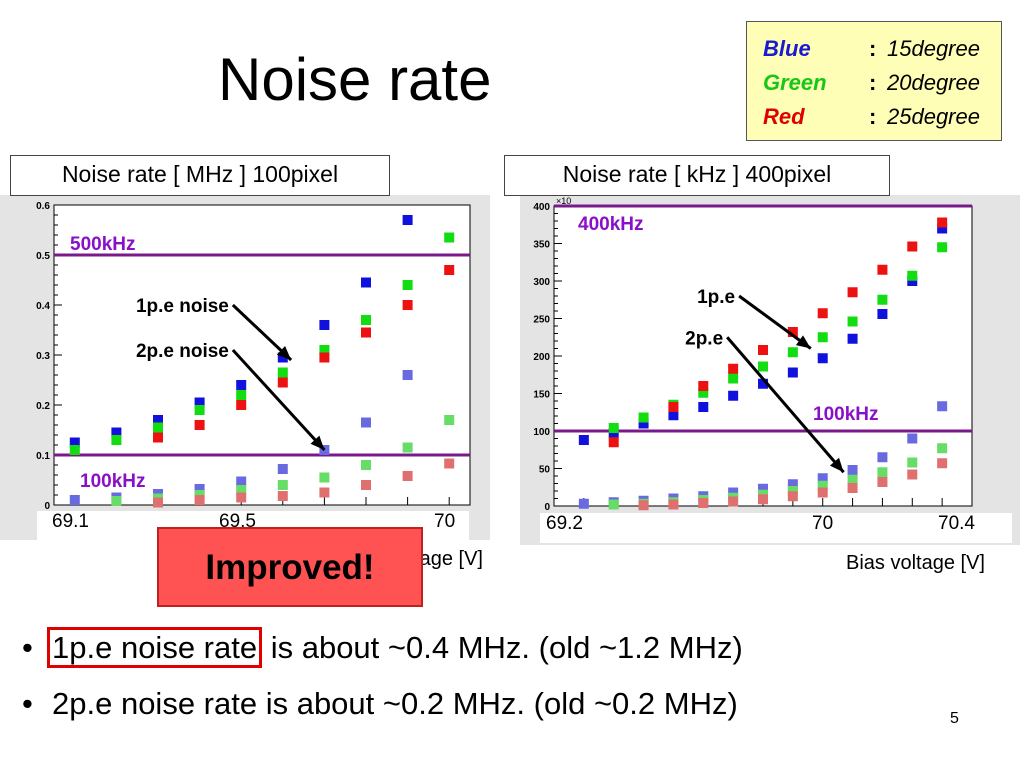 Image resolution: width=1024 pixels, height=768 pixels. What do you see at coordinates (954, 718) in the screenshot?
I see `page-number: 5` at bounding box center [954, 718].